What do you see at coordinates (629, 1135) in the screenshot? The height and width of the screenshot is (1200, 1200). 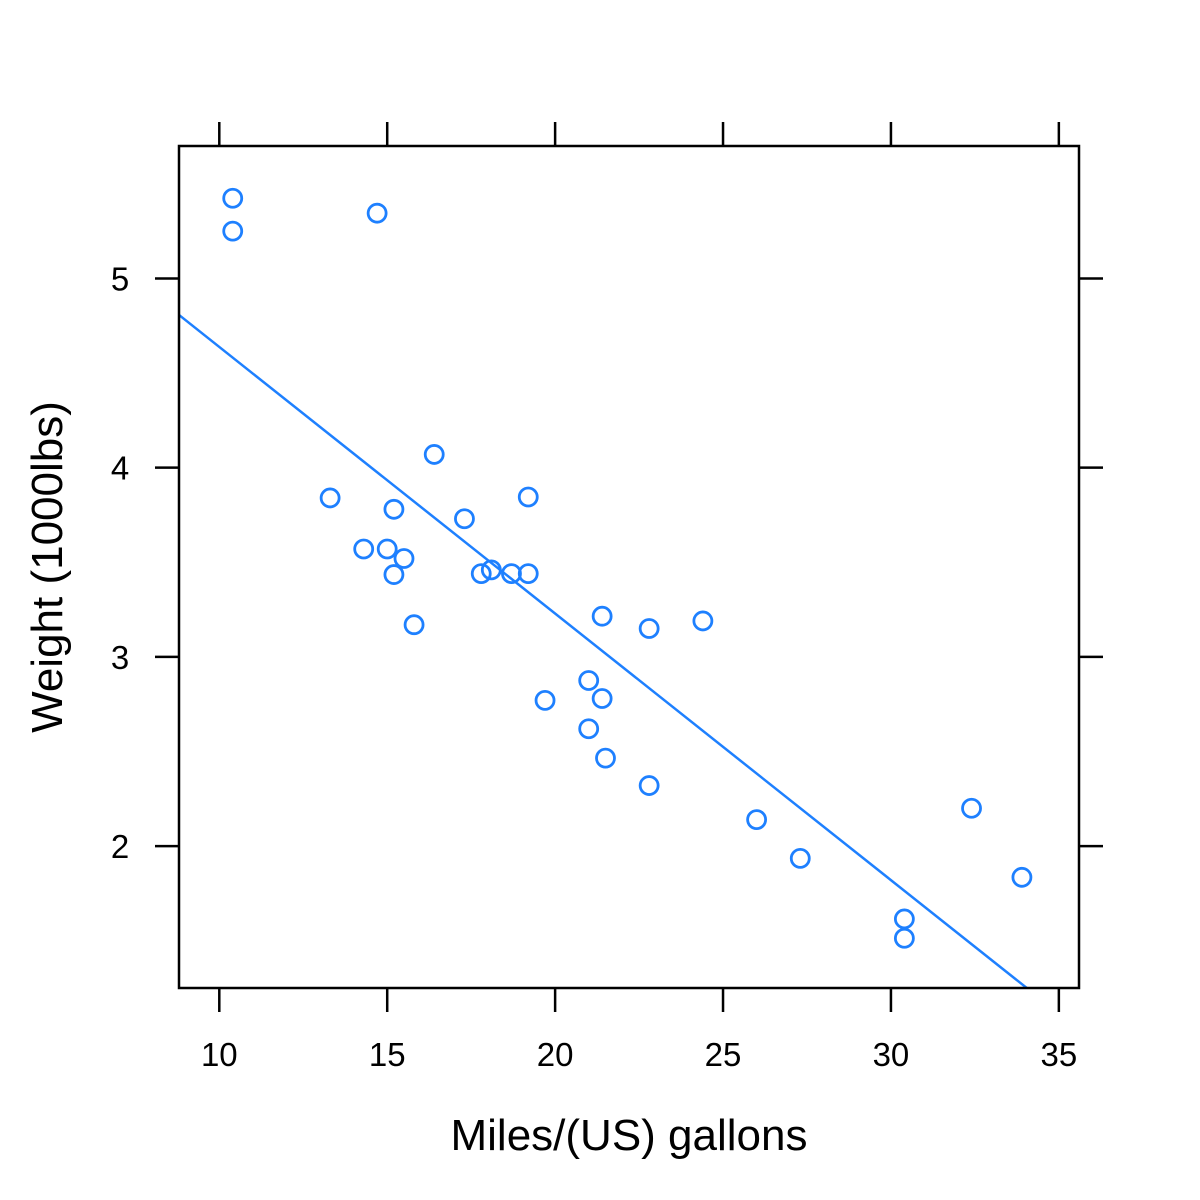 I see `x-axis-title: Miles/(US) gallons` at bounding box center [629, 1135].